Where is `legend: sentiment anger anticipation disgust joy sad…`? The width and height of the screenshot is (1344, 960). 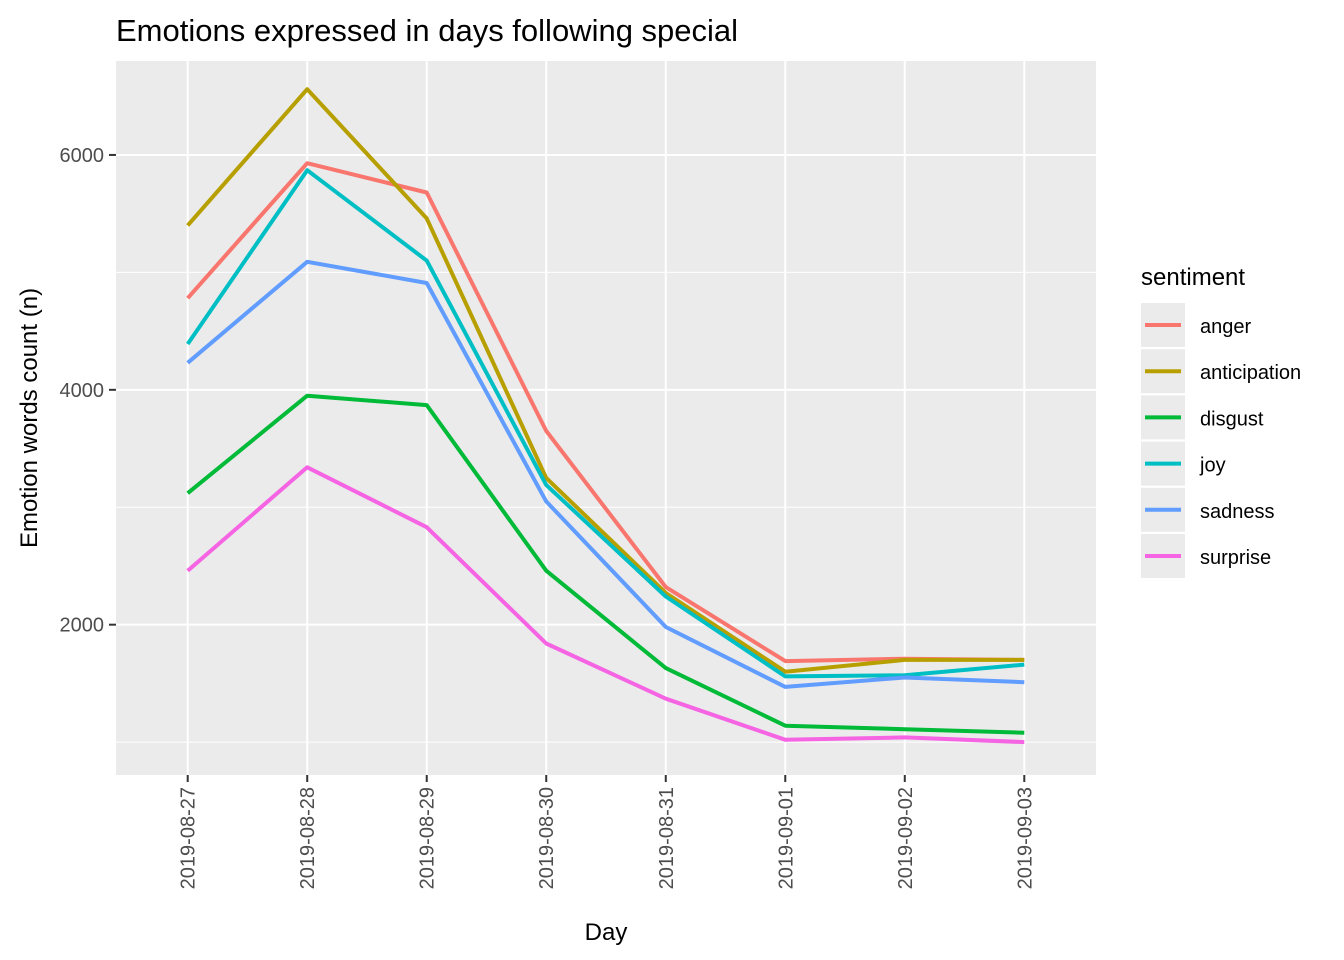 legend: sentiment anger anticipation disgust joy sad… is located at coordinates (1221, 421).